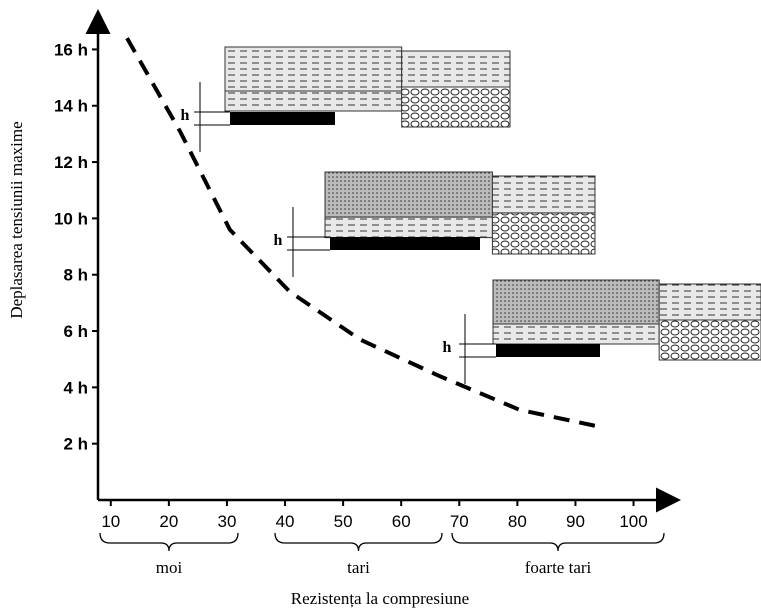  Describe the element at coordinates (16, 219) in the screenshot. I see `y-axis-title: Deplasarea tensiunii maxime` at that location.